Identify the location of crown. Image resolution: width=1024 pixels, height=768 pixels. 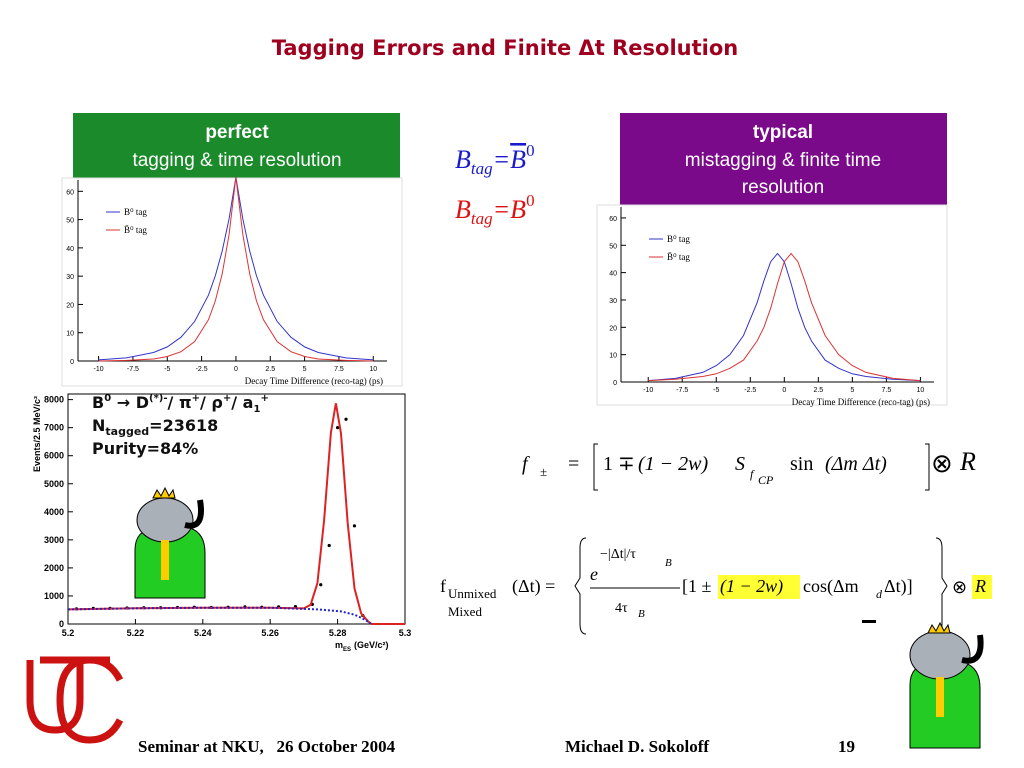
(164, 492).